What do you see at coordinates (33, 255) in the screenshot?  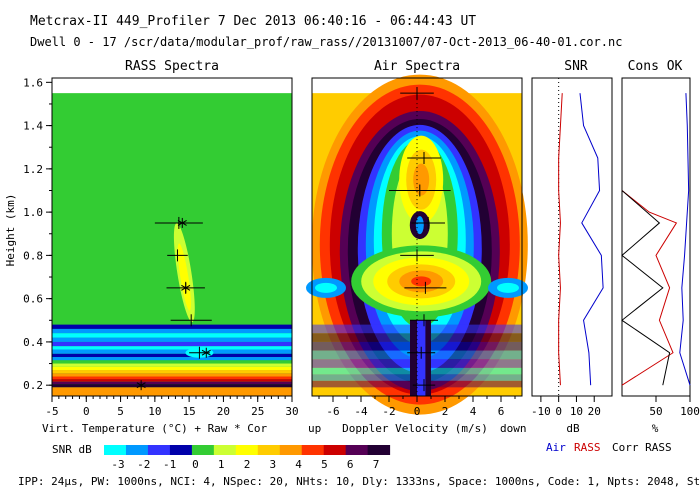 I see `y-tick-label: 0.8` at bounding box center [33, 255].